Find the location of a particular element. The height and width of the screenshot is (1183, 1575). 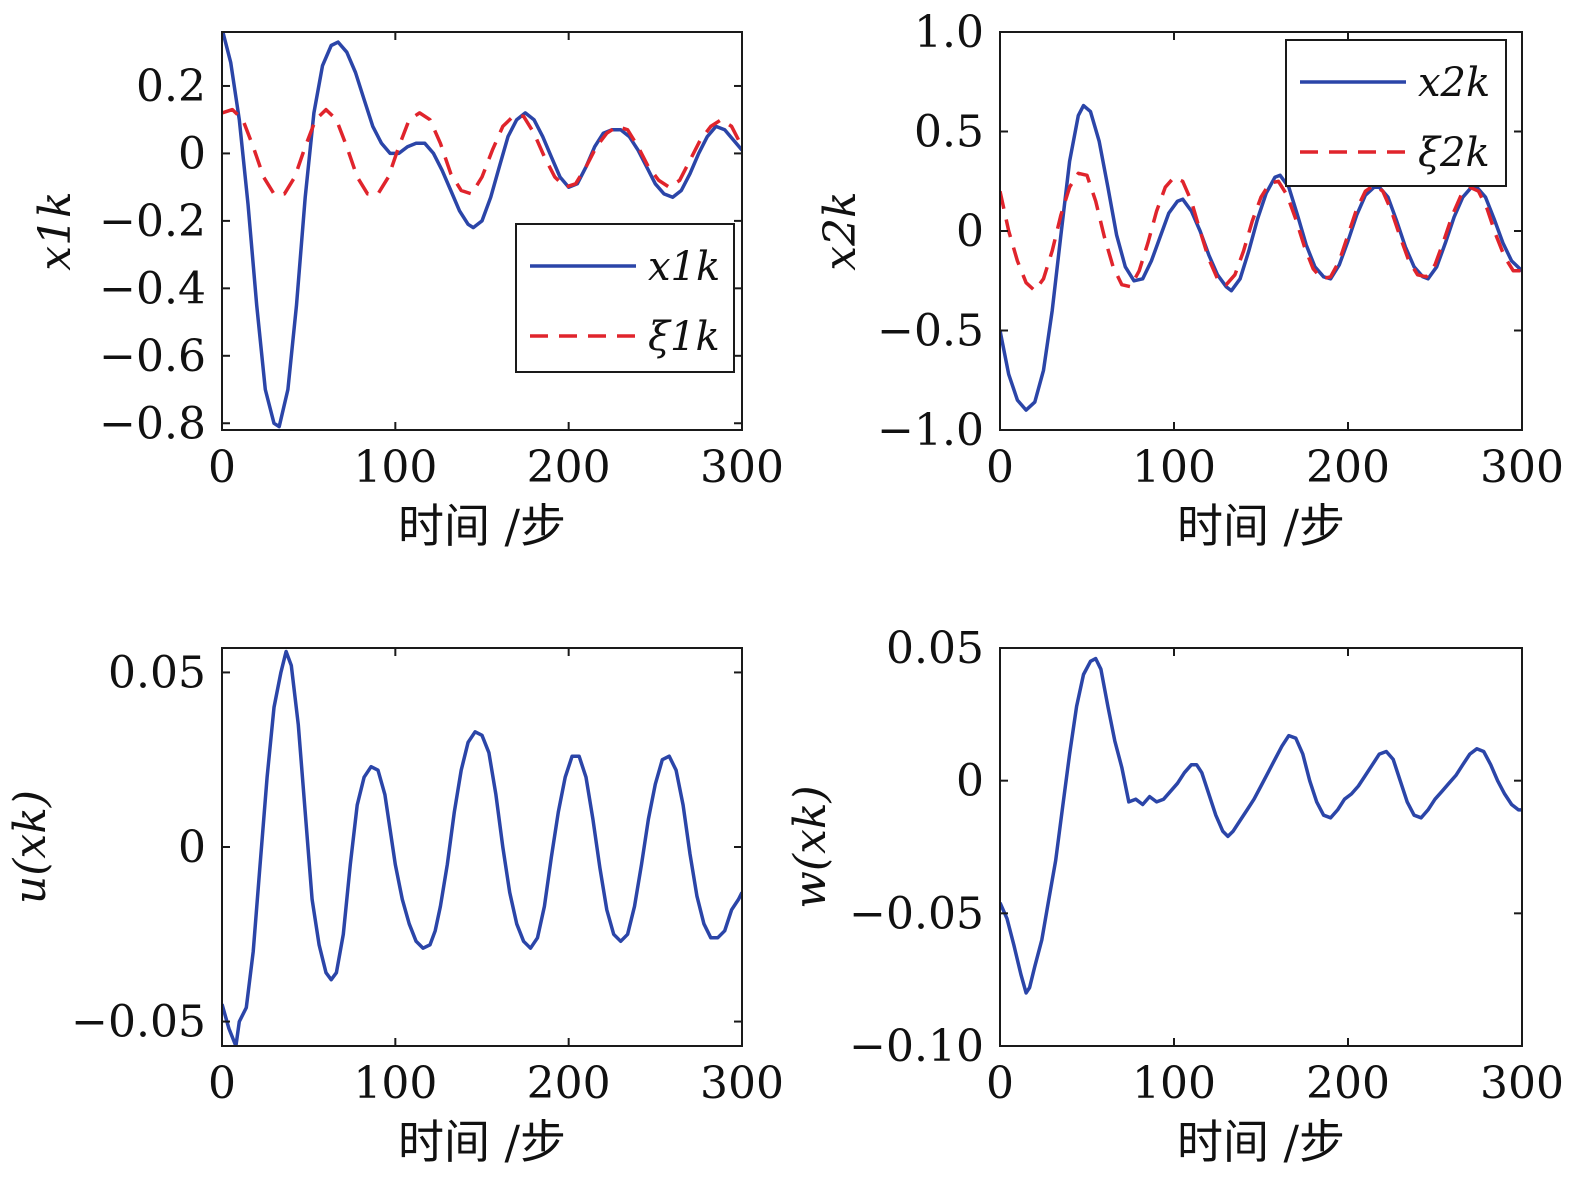

y-axis-label: w(xk) is located at coordinates (810, 846).